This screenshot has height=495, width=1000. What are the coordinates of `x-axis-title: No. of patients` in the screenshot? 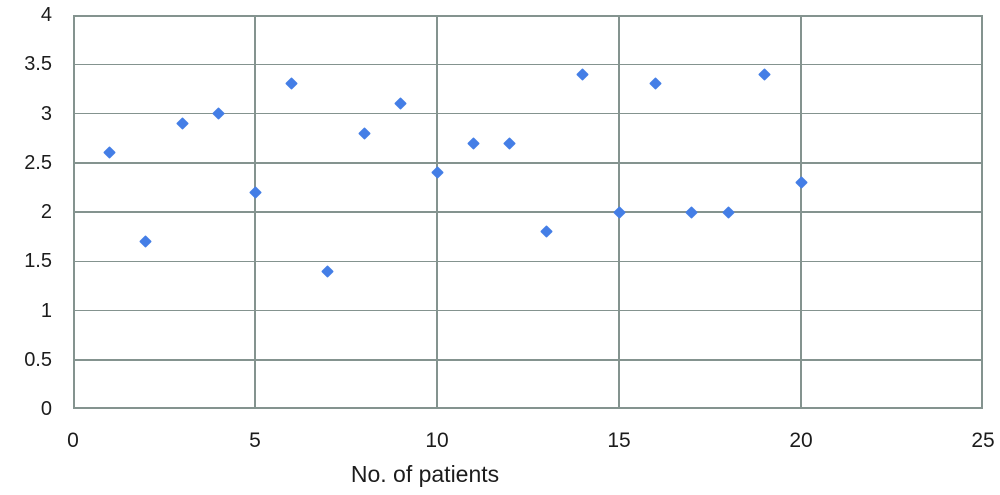 It's located at (425, 474).